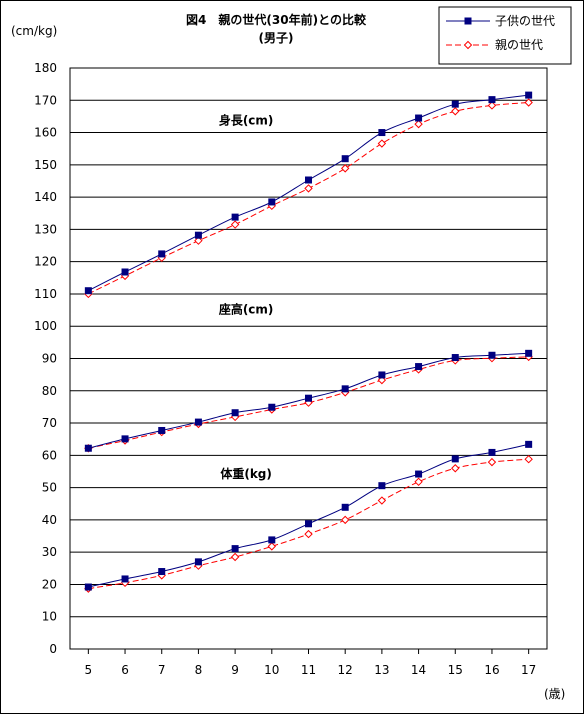  I want to click on y-tick-label: 50, so click(49, 488).